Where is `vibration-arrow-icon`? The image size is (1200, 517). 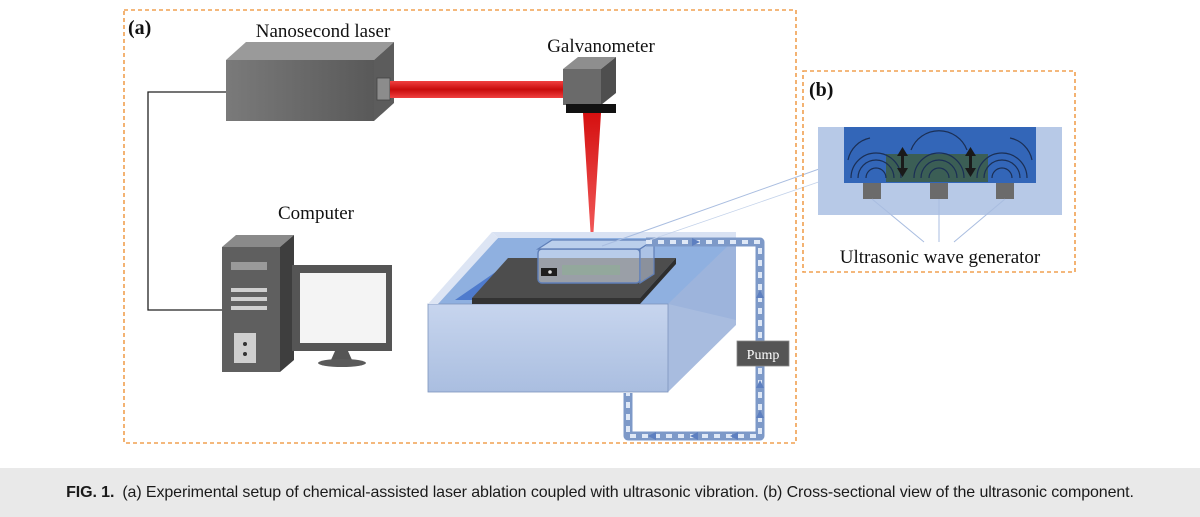 vibration-arrow-icon is located at coordinates (936, 162).